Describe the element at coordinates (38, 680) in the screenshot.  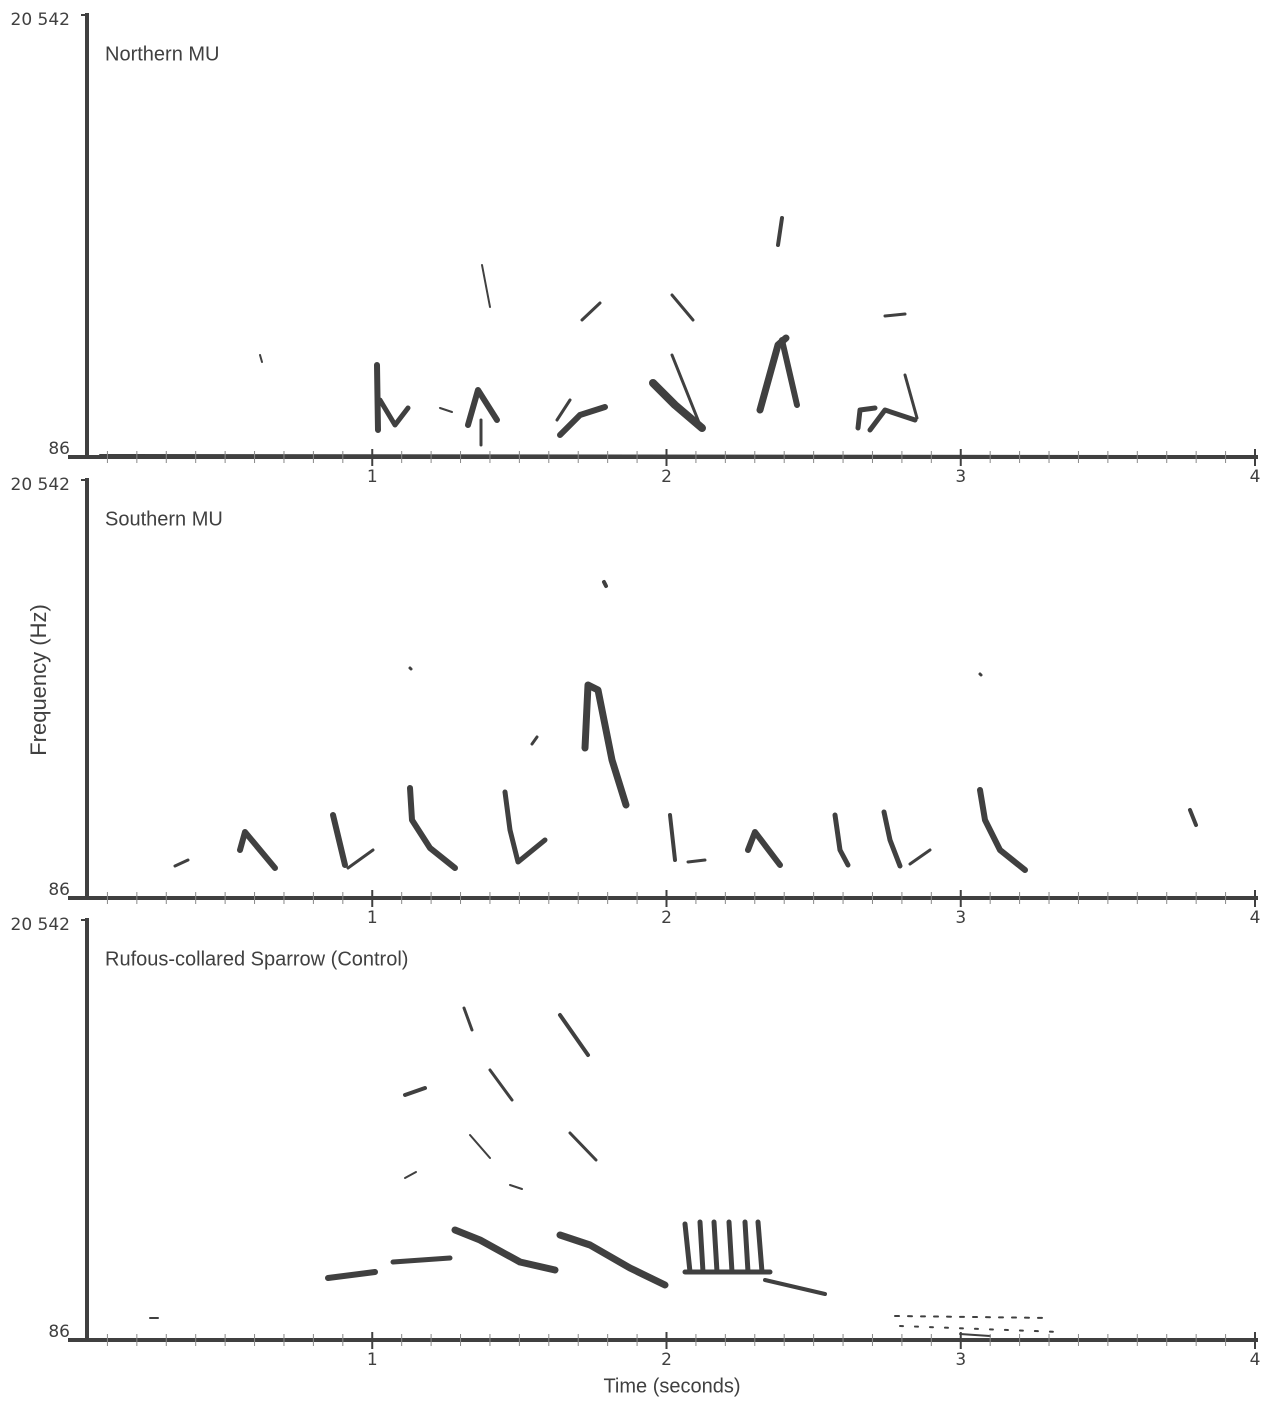
I see `y-axis-label: Frequency (Hz)` at that location.